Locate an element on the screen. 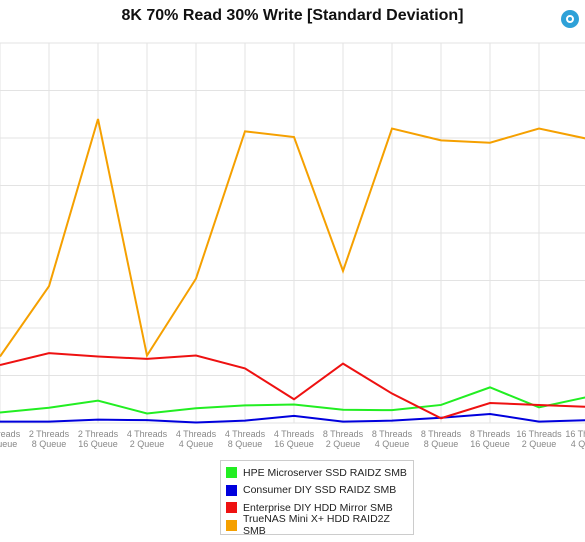 Image resolution: width=585 pixels, height=542 pixels. legend-item: TrueNAS Mini X+ HDD RAID2Z SMB is located at coordinates (319, 525).